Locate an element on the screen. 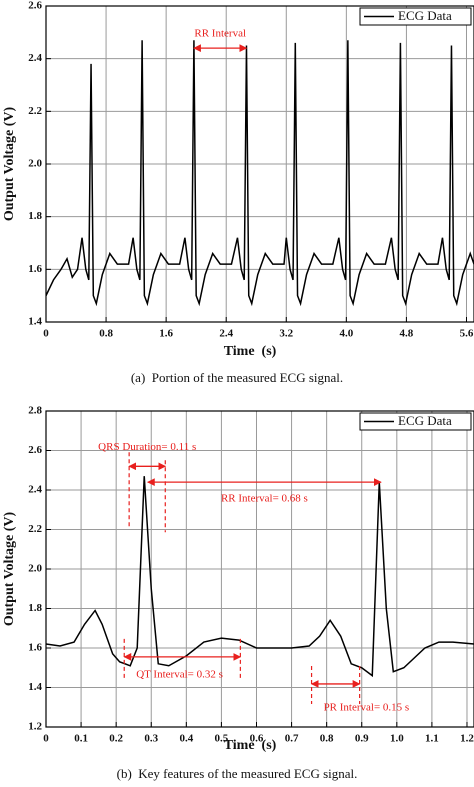 The image size is (474, 787). x-tick-label: 0.5 is located at coordinates (222, 739).